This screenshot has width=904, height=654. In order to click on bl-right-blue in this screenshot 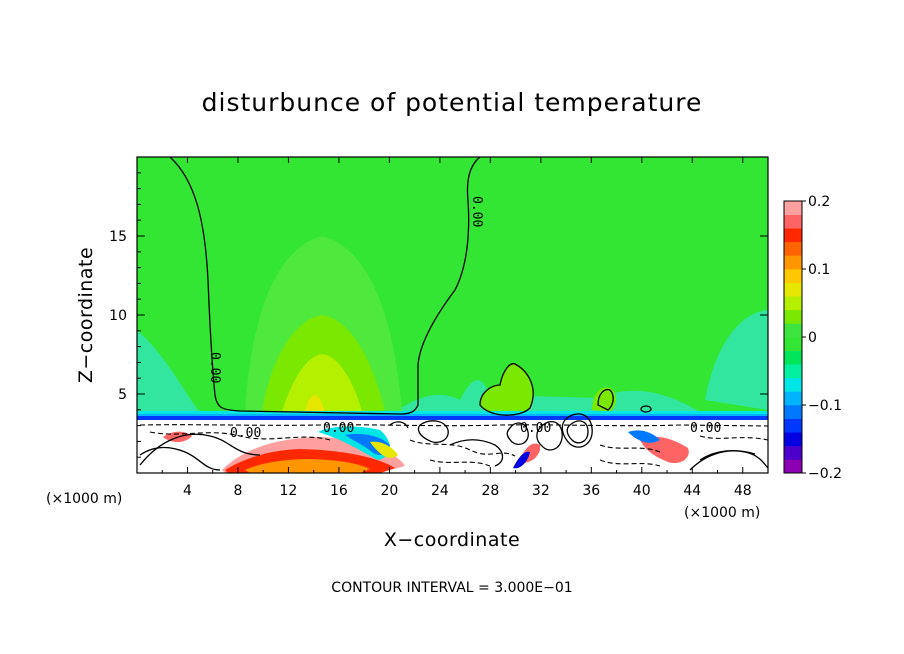, I will do `click(644, 436)`.